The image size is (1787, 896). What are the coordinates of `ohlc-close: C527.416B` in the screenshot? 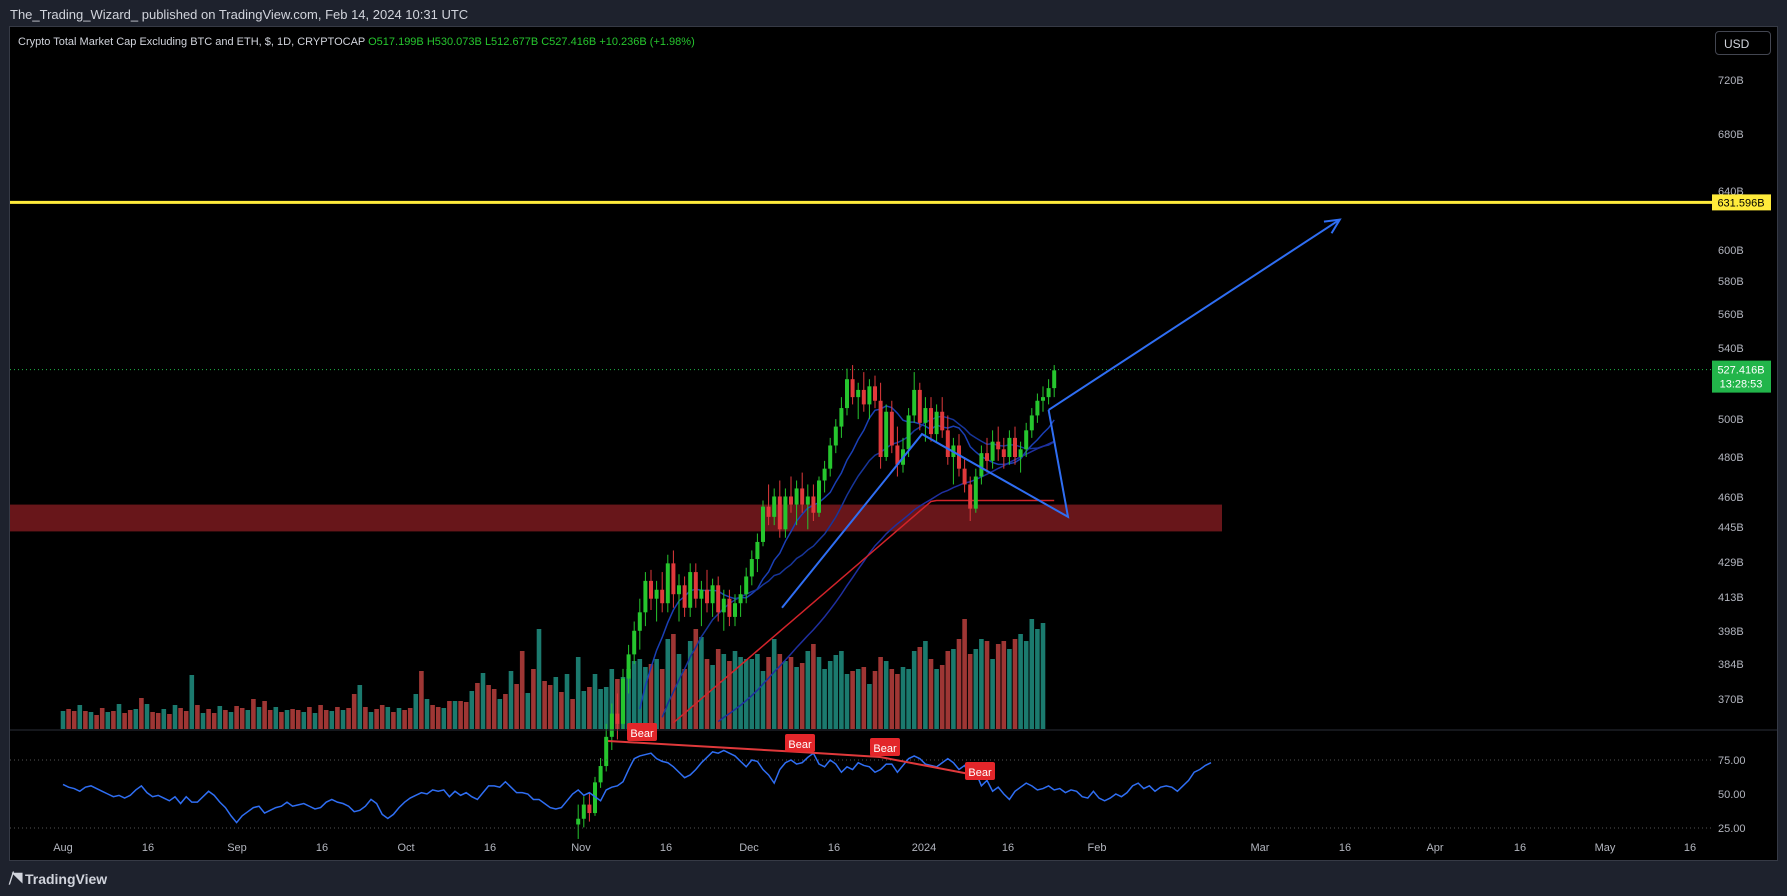 It's located at (570, 42).